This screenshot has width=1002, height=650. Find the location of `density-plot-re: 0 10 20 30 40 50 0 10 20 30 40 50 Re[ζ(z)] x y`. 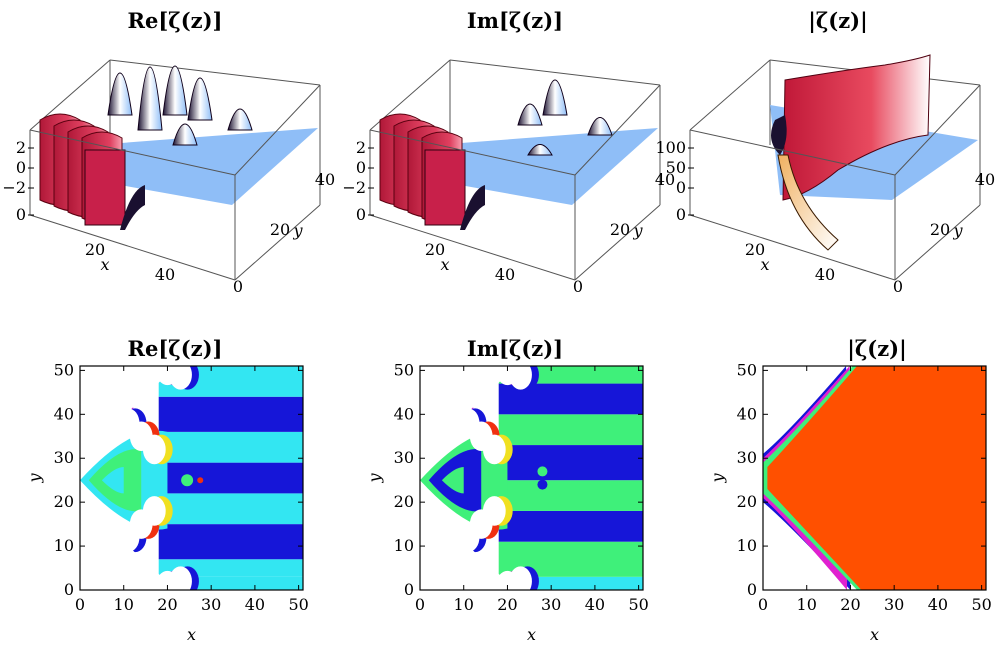

density-plot-re: 0 10 20 30 40 50 0 10 20 30 40 50 Re[ζ(z)] x y is located at coordinates (167, 490).